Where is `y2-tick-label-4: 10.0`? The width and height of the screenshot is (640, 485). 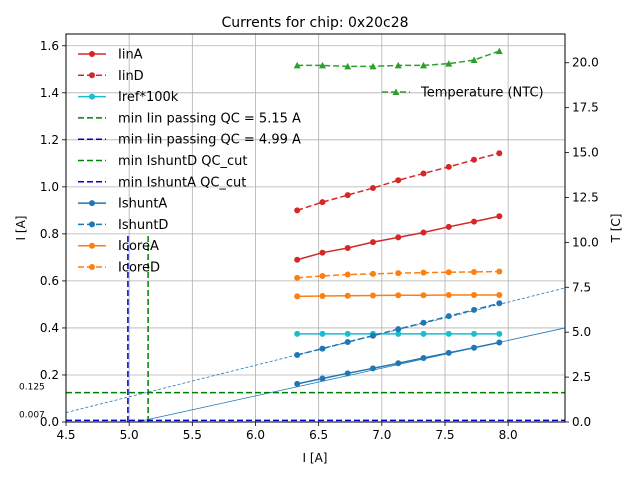
y2-tick-label-4: 10.0 is located at coordinates (585, 242).